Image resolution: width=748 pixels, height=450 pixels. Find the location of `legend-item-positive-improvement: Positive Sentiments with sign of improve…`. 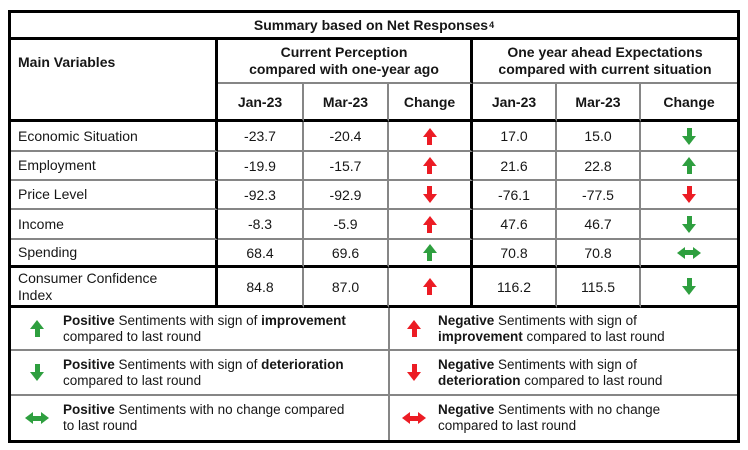

legend-item-positive-improvement: Positive Sentiments with sign of improve… is located at coordinates (200, 329).